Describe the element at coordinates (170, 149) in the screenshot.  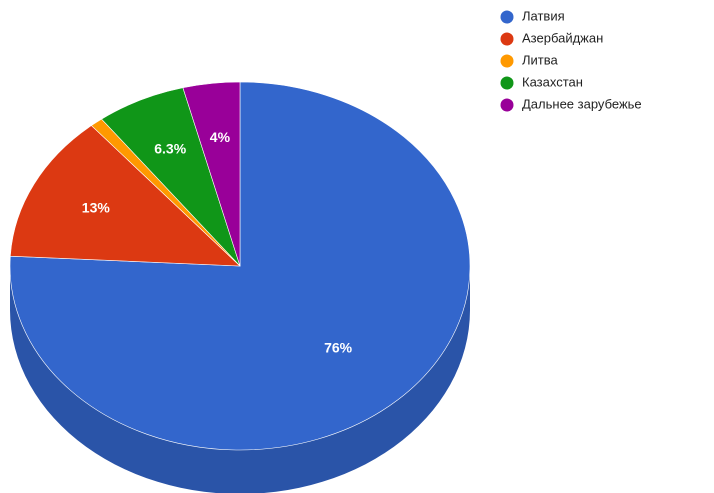
I see `slice-3-percent-label: 6.3%` at that location.